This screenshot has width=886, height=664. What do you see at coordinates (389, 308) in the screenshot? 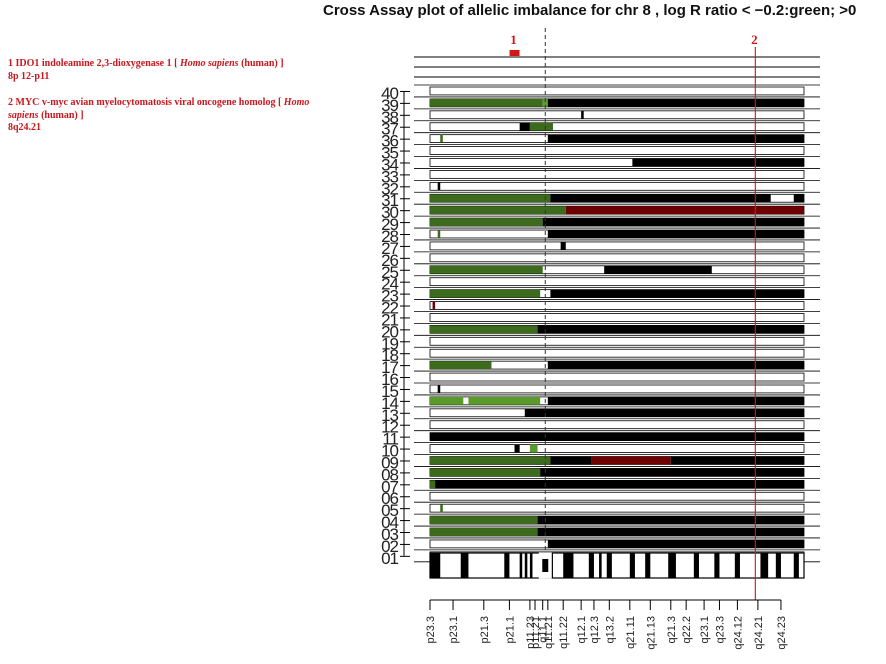
I see `y-tick-label: 22` at bounding box center [389, 308].